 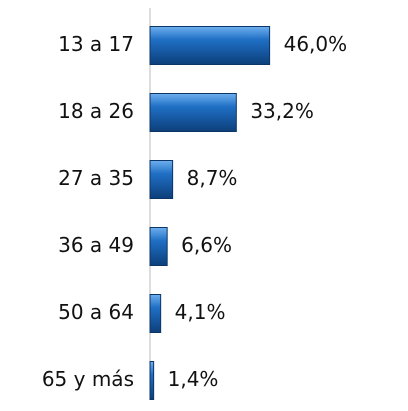 What do you see at coordinates (282, 111) in the screenshot?
I see `value-label: 33,2%` at bounding box center [282, 111].